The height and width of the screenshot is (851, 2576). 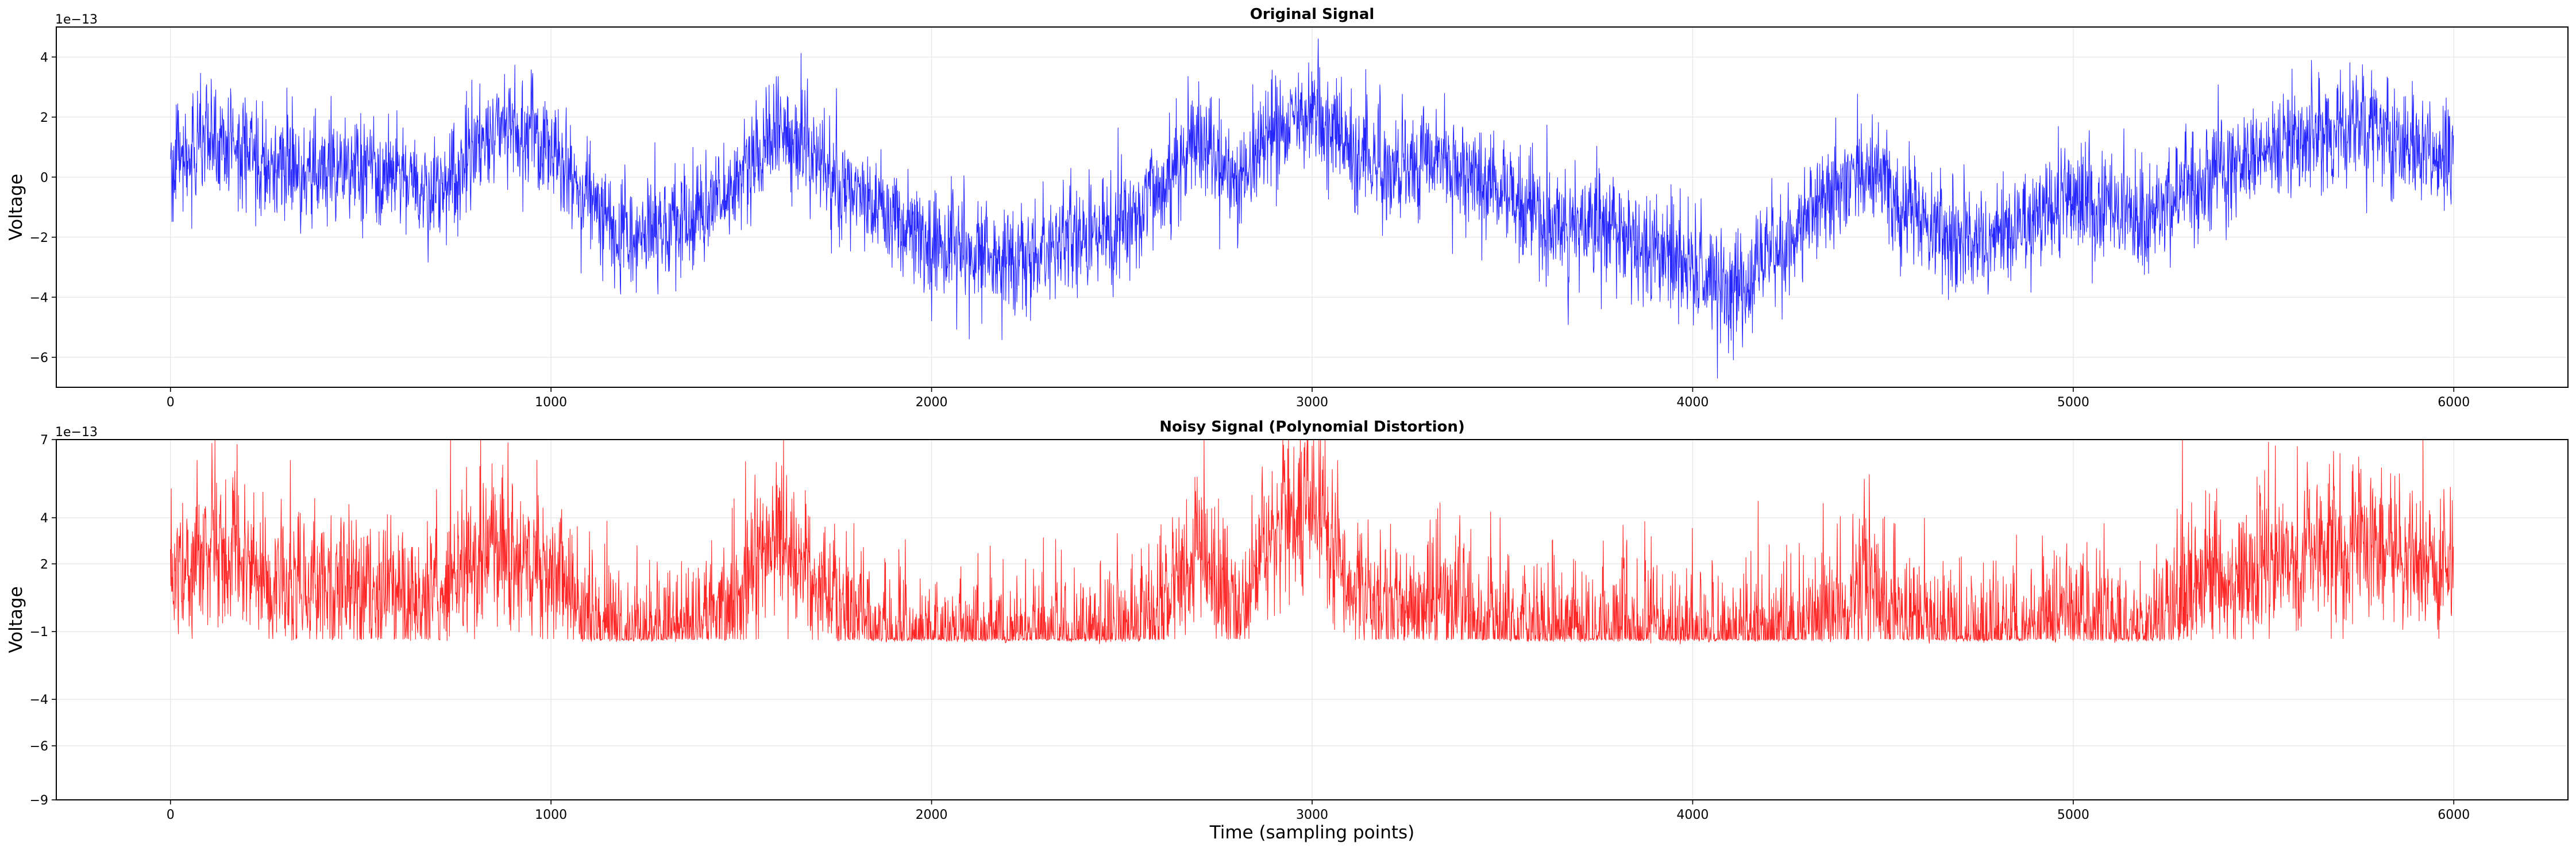 I want to click on noisy-y-offset-text: 1e−13, so click(x=76, y=432).